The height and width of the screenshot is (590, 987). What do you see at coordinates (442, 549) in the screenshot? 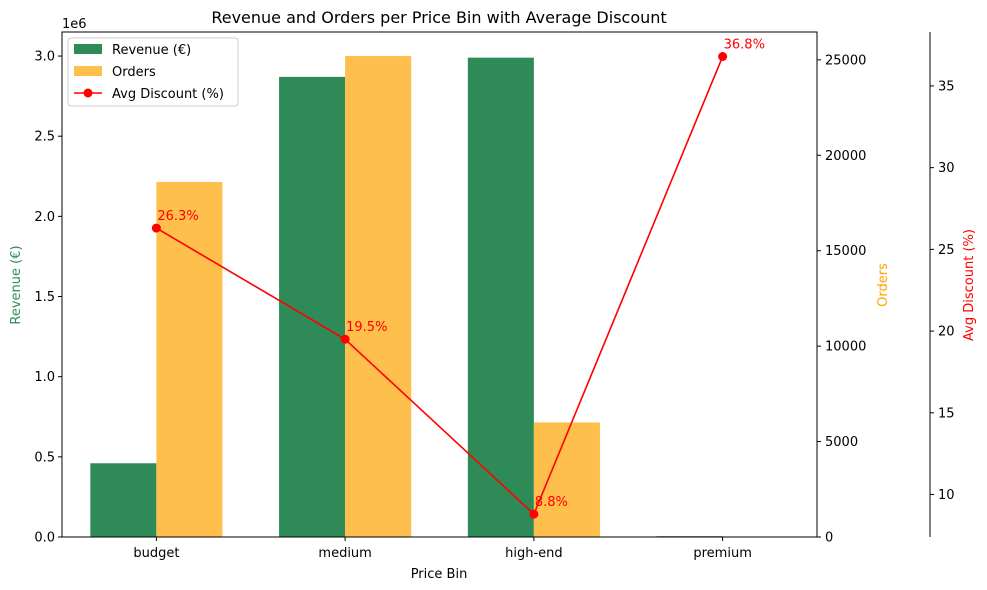
I see `x-axis: budget medium high-end premium` at bounding box center [442, 549].